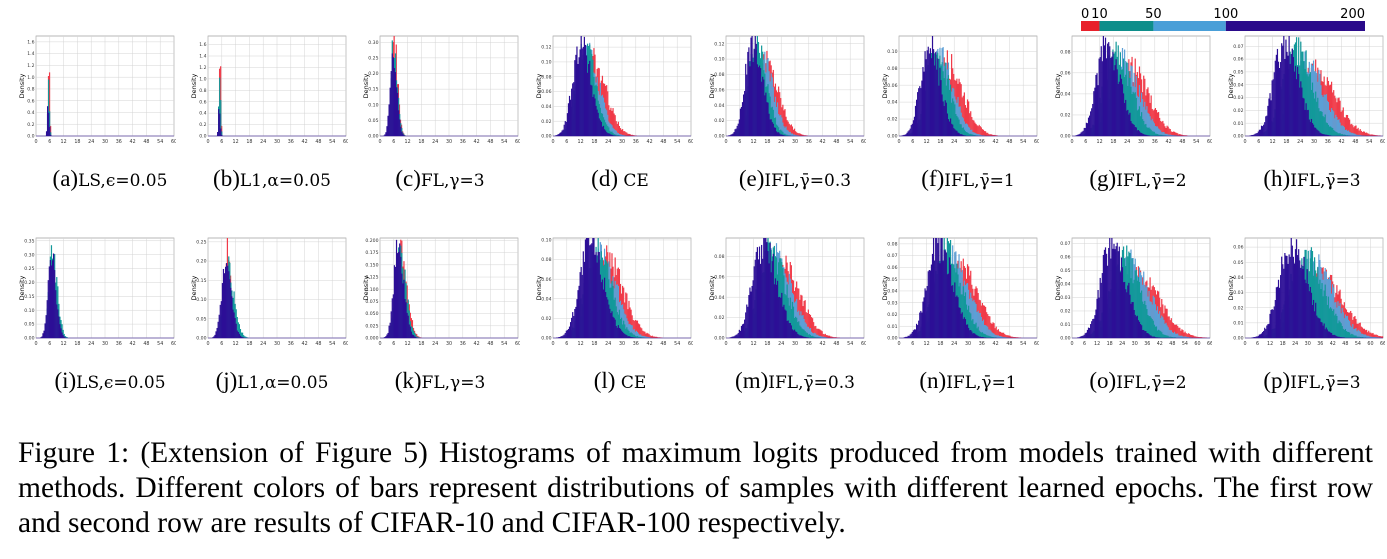 The height and width of the screenshot is (559, 1387). I want to click on subfigure-method: LS,, so click(92, 181).